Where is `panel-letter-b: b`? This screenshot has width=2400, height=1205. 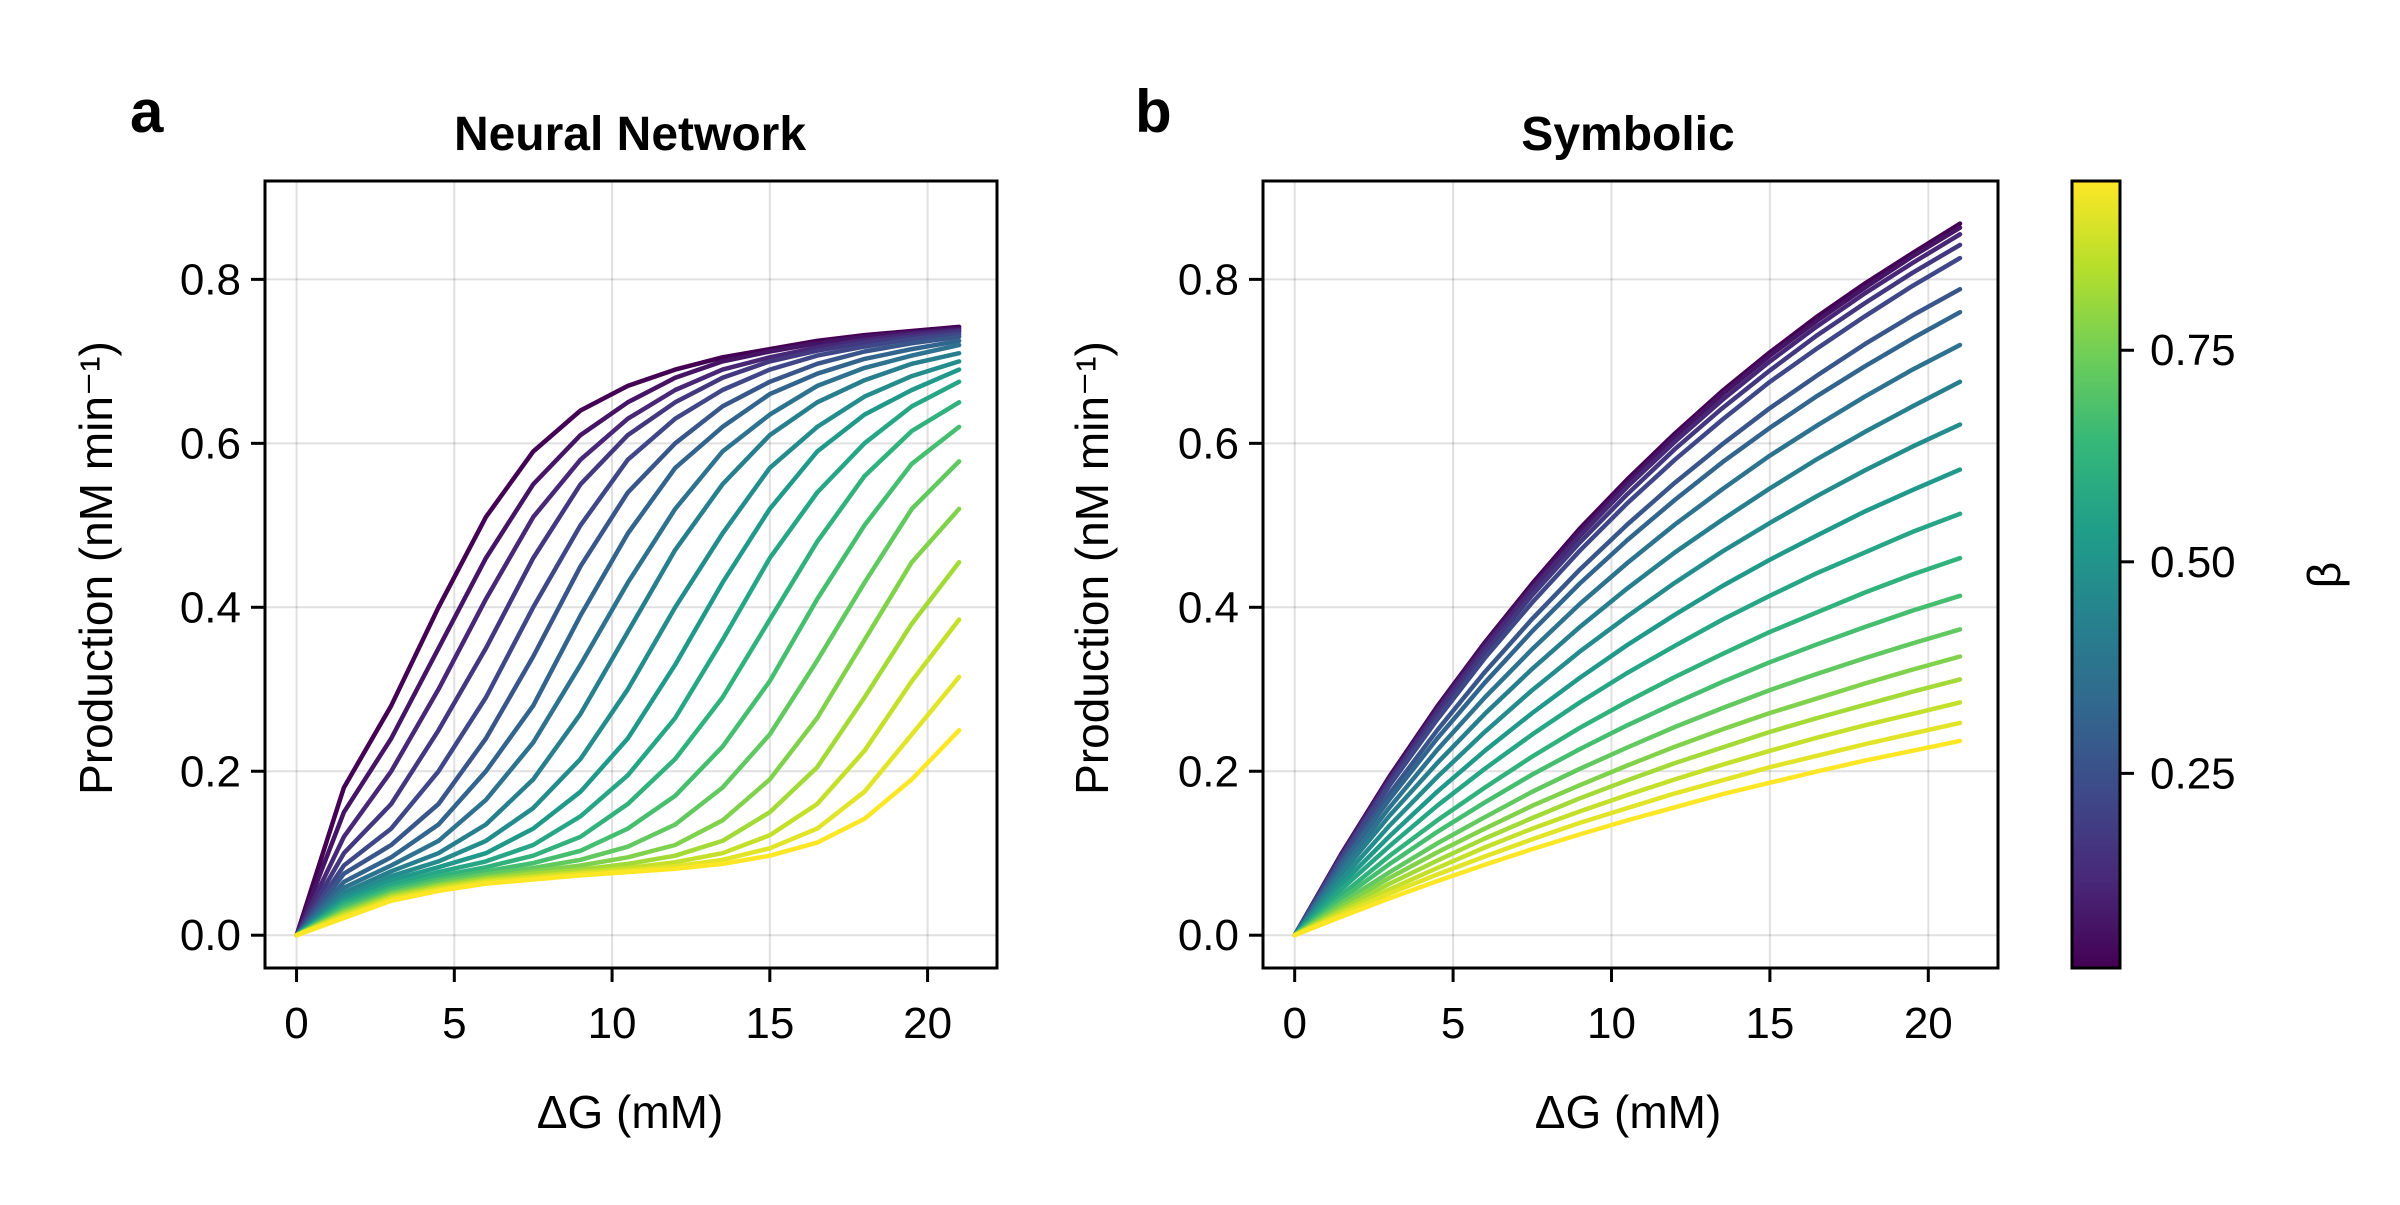
panel-letter-b: b is located at coordinates (1153, 111).